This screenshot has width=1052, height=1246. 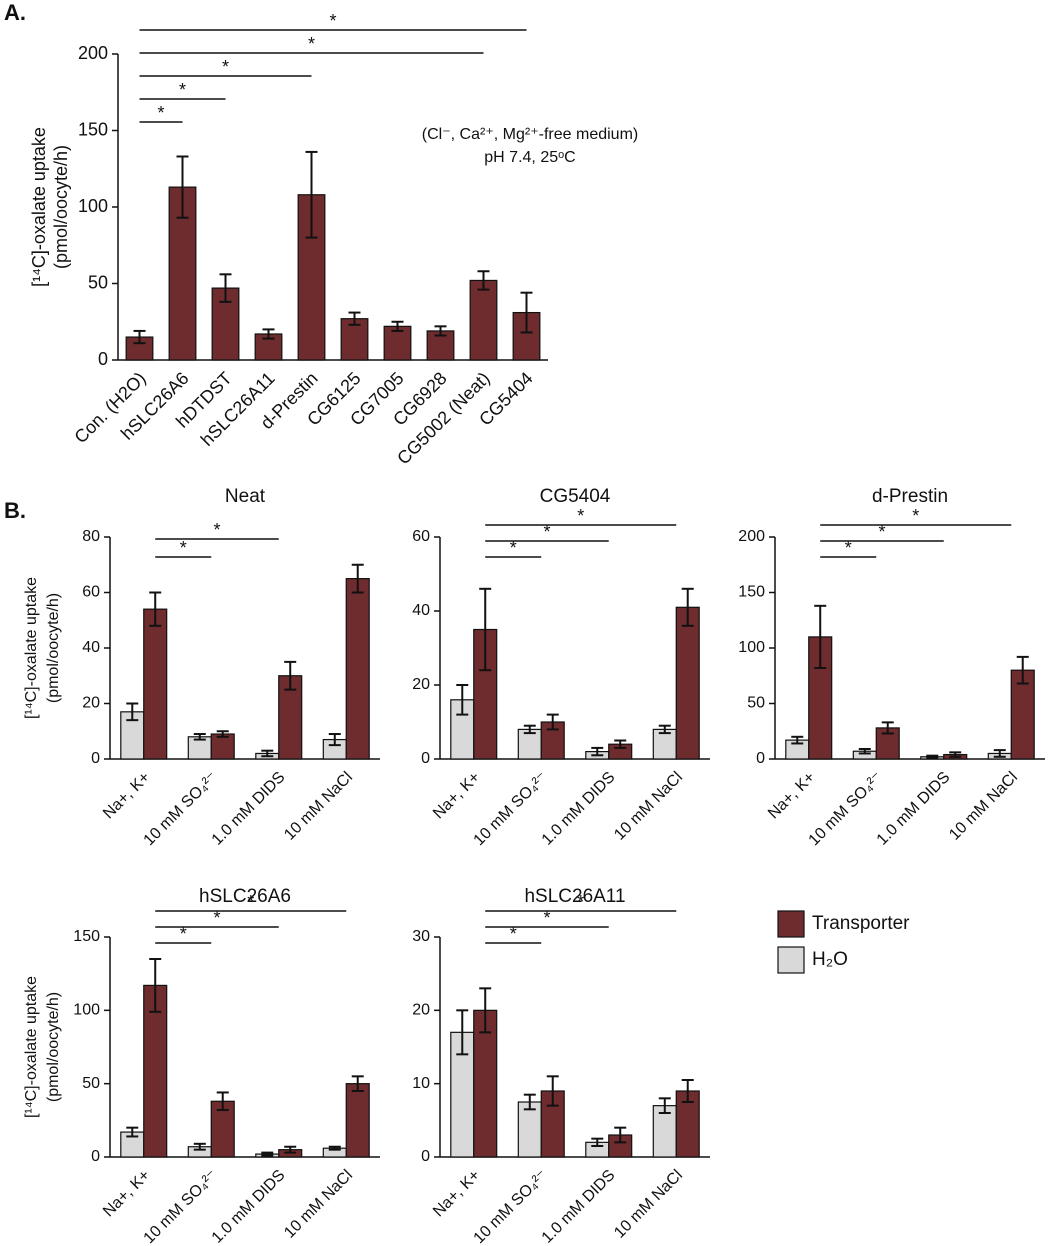 I want to click on chart-title: hSLC26A6, so click(x=245, y=896).